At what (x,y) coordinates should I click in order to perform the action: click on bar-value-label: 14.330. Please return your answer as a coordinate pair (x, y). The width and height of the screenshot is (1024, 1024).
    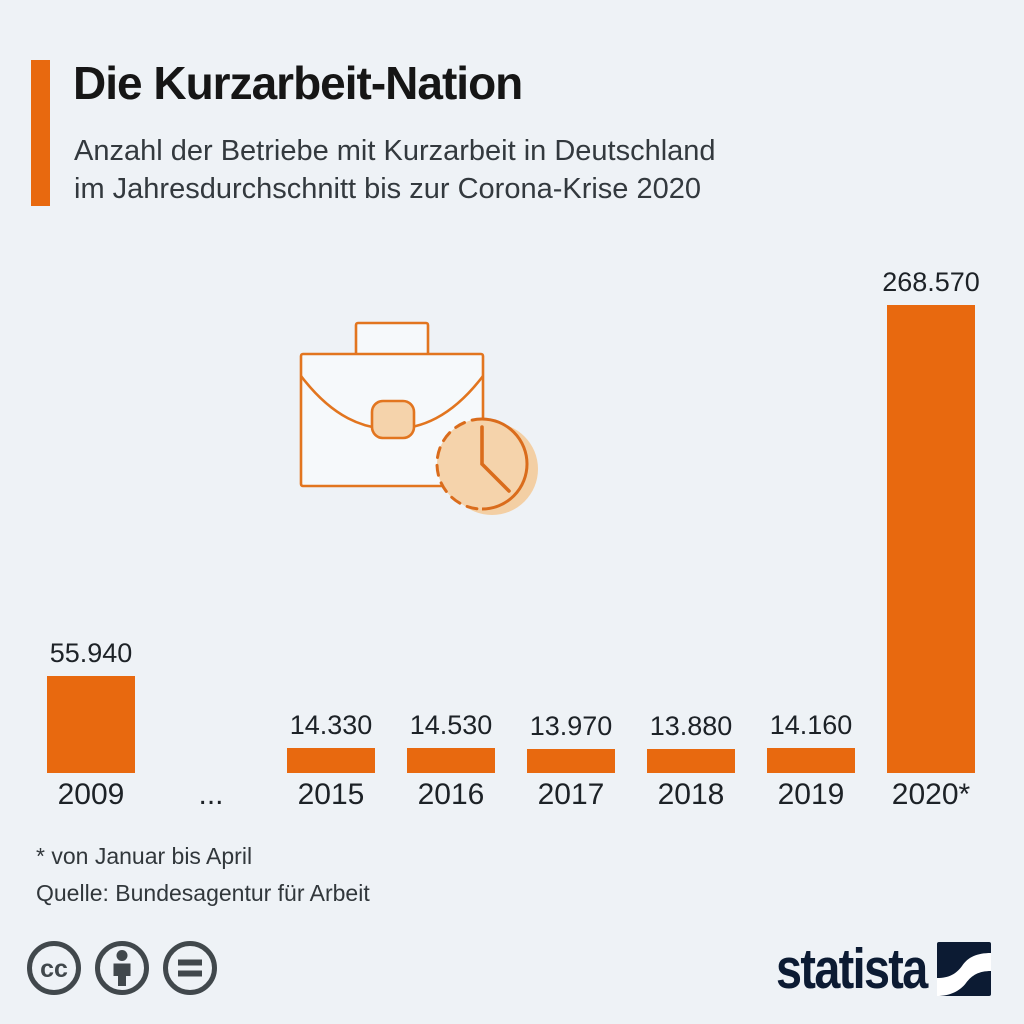
    Looking at the image, I should click on (331, 725).